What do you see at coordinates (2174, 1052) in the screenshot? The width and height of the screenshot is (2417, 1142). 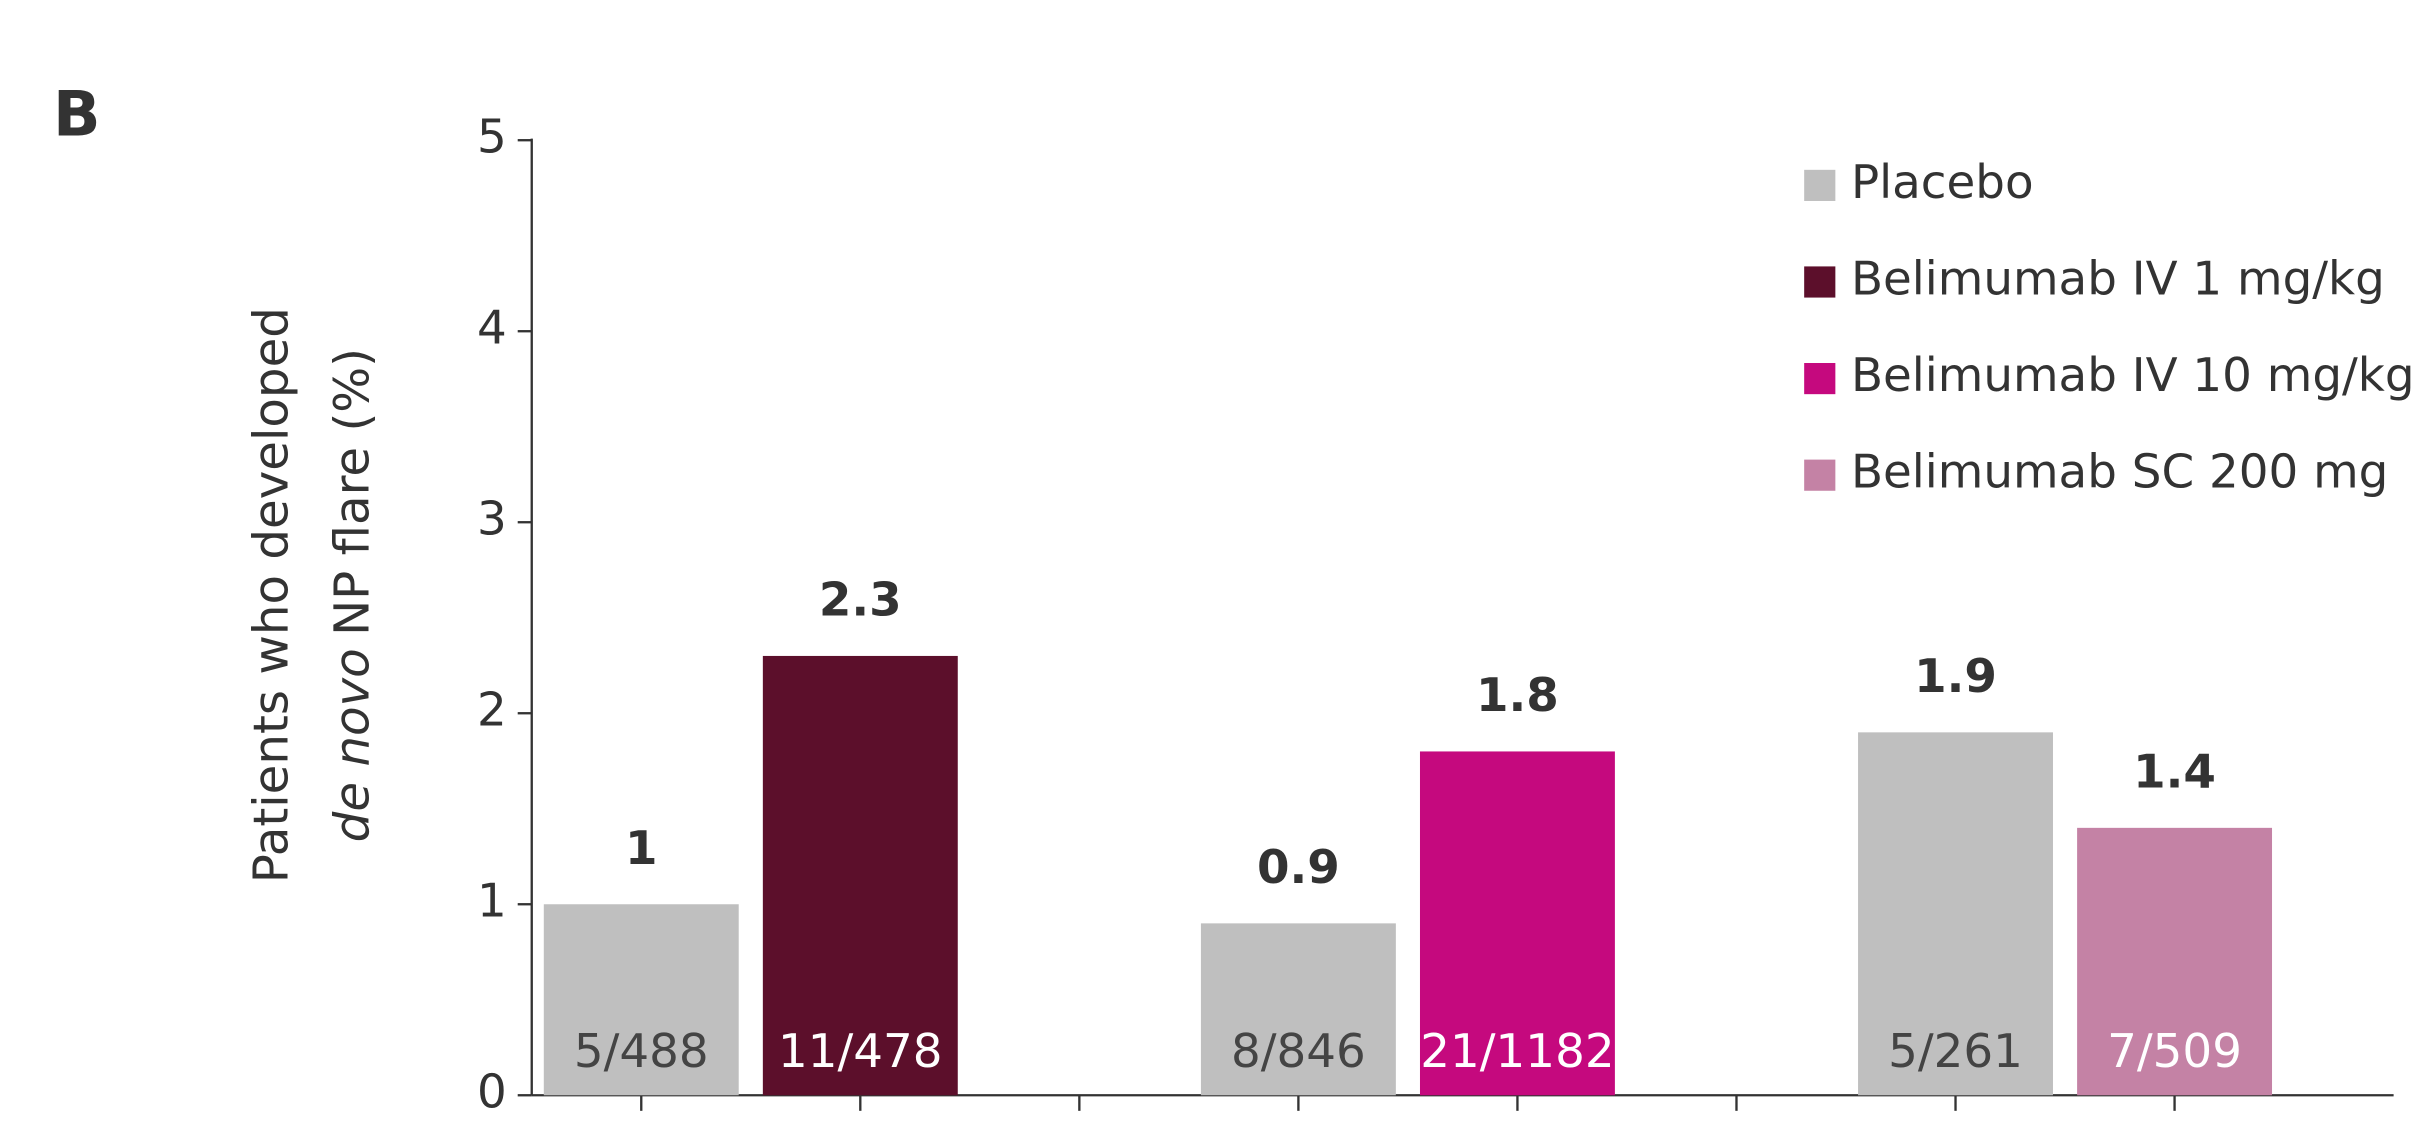 I see `bar-inner-label: 7/509` at bounding box center [2174, 1052].